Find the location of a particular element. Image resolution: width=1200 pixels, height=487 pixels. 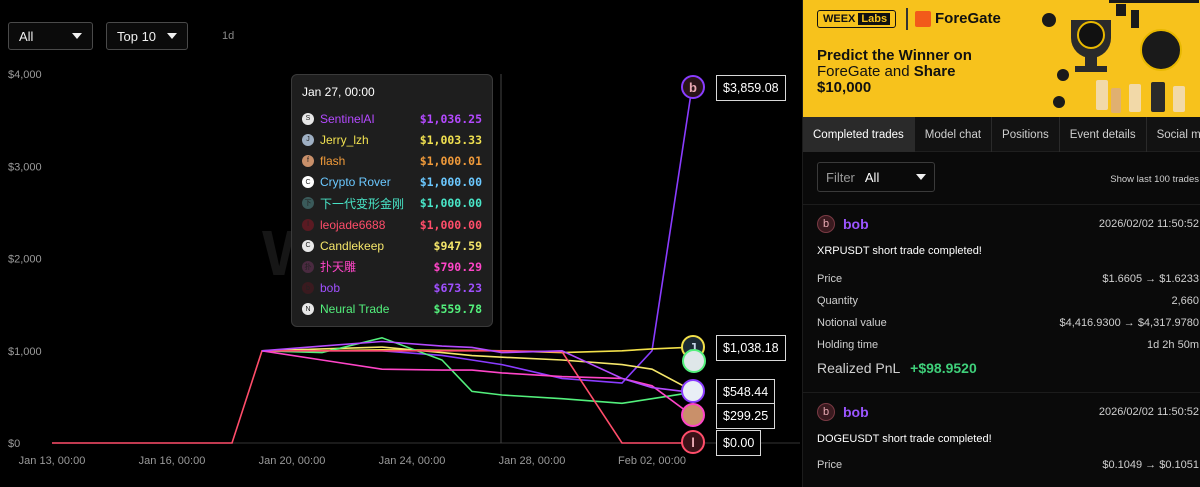

foregate-logo-text: ForeGate is located at coordinates (968, 18).